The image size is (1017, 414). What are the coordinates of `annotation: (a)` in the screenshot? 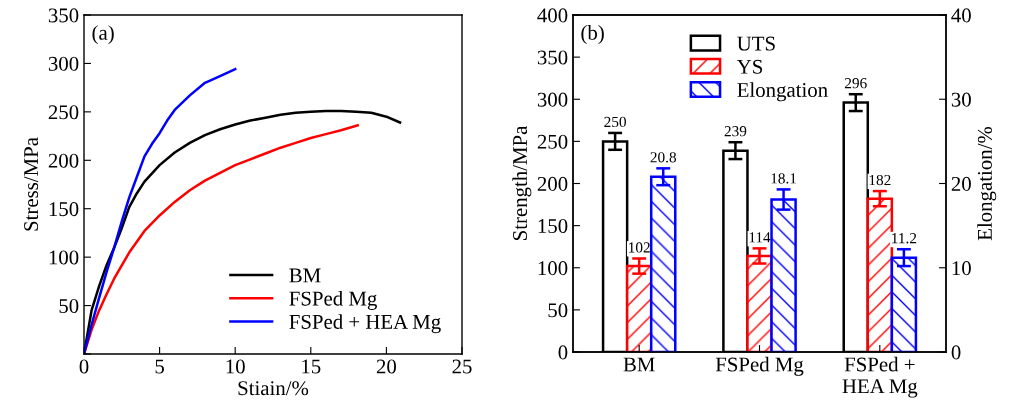 It's located at (103, 35).